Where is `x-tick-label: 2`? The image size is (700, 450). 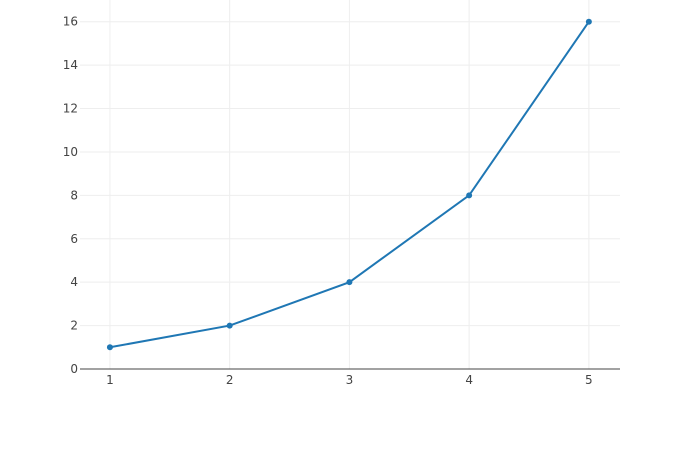 x-tick-label: 2 is located at coordinates (230, 380).